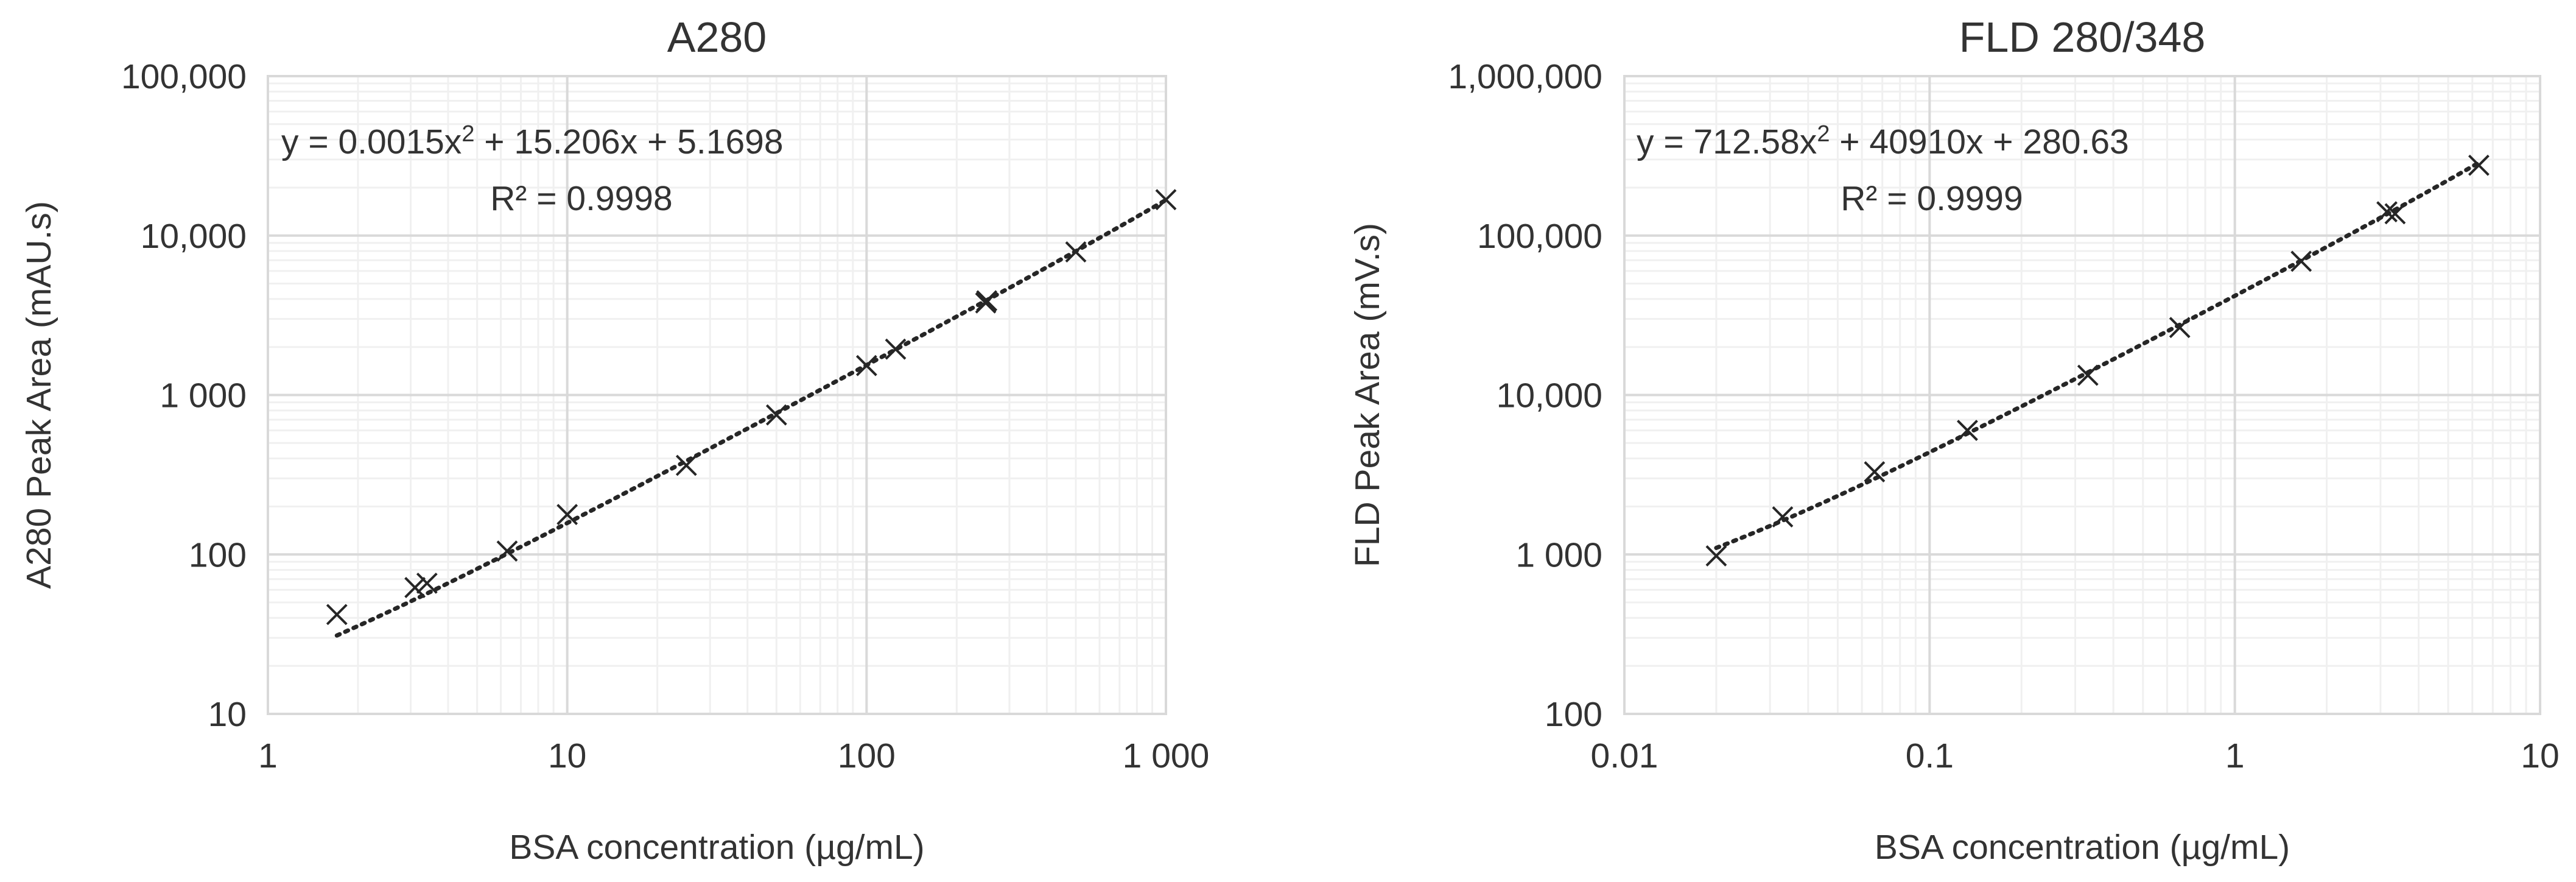  I want to click on equation-prefix: y = 0.0015x, so click(372, 141).